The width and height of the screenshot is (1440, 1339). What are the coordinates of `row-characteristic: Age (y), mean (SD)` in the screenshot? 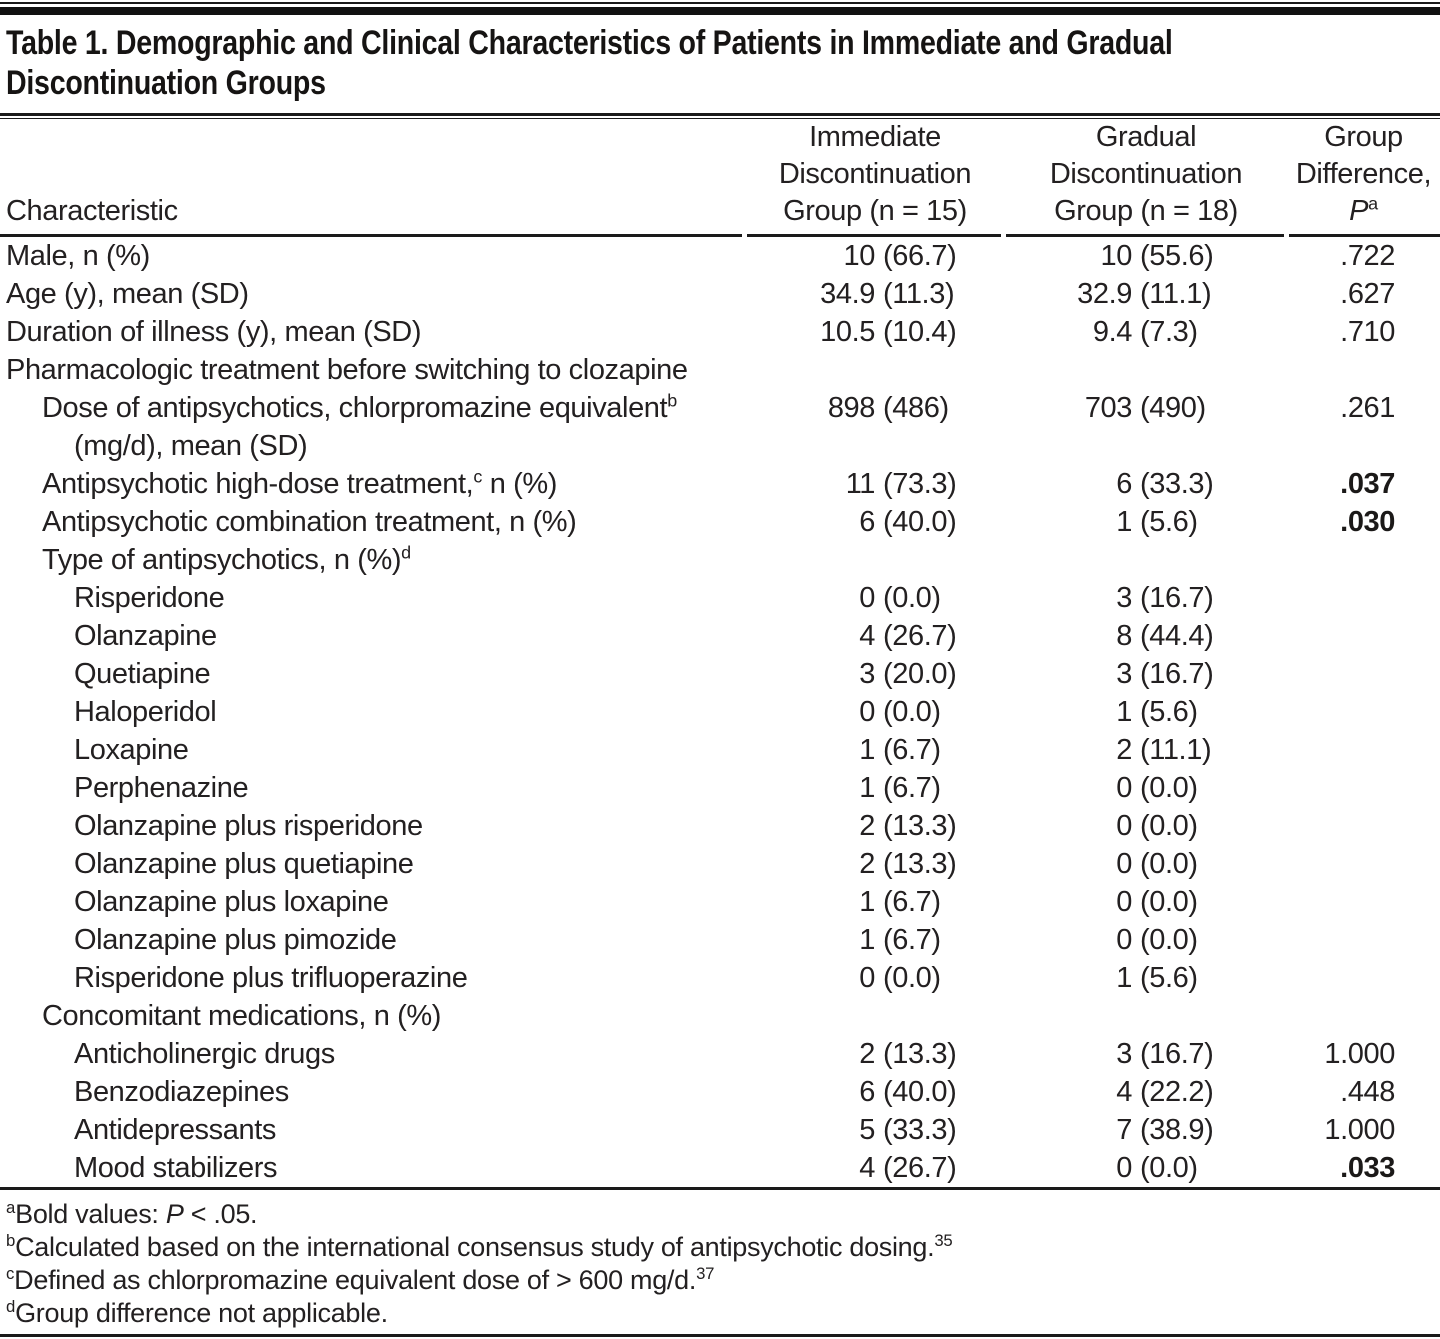 It's located at (127, 294).